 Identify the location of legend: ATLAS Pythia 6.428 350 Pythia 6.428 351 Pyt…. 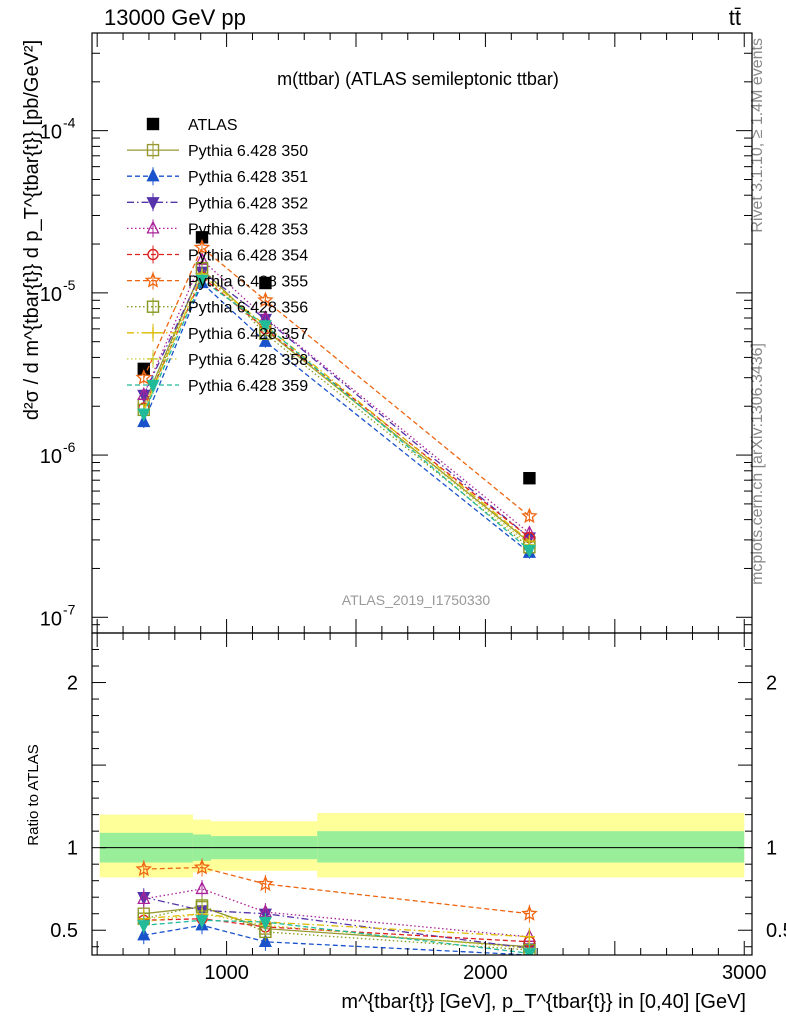
(217, 256).